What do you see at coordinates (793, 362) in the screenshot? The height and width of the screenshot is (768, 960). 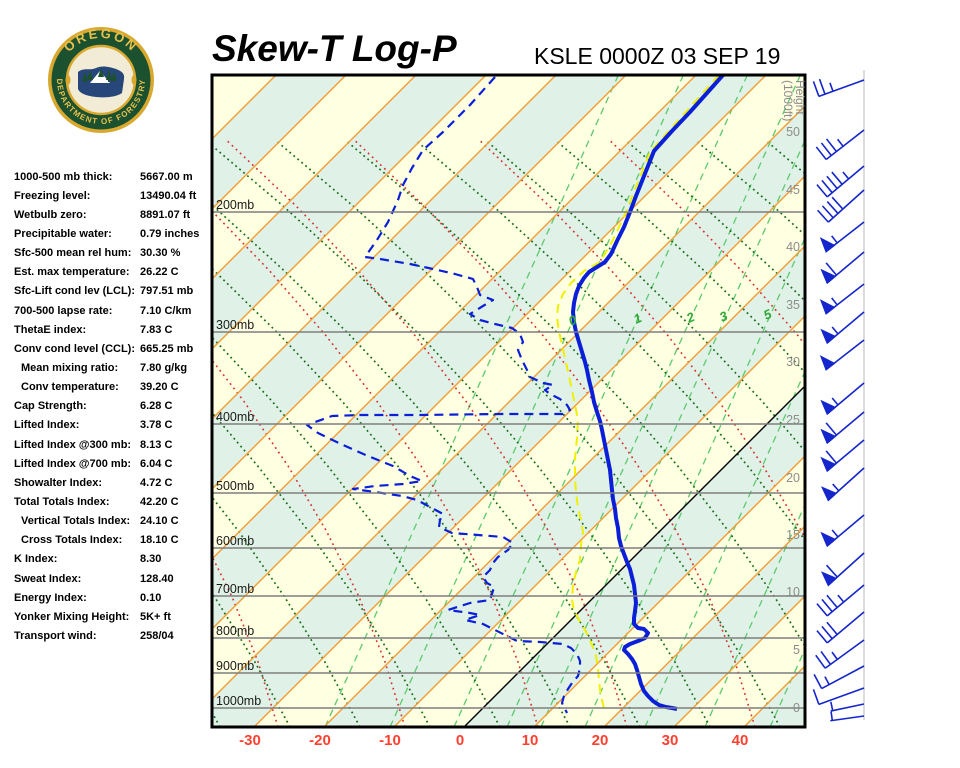 I see `height-tick-label: 30` at bounding box center [793, 362].